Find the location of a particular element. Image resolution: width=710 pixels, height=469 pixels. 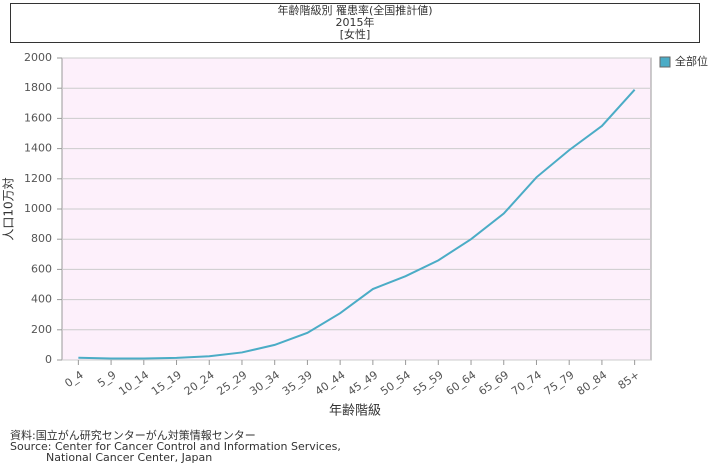

x-tick-label: 5_9 is located at coordinates (106, 379).